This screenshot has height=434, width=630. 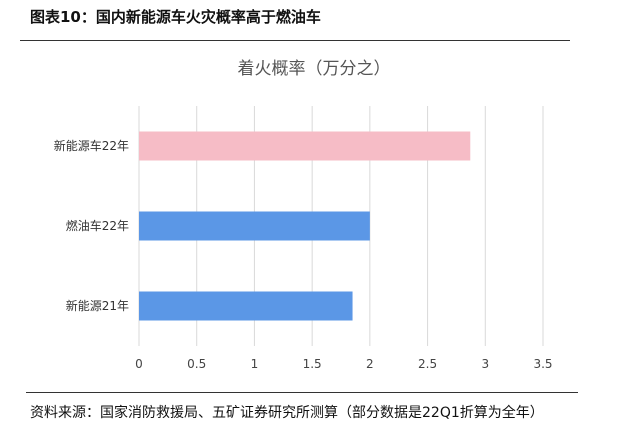 What do you see at coordinates (139, 364) in the screenshot?
I see `x-tick-label: 0` at bounding box center [139, 364].